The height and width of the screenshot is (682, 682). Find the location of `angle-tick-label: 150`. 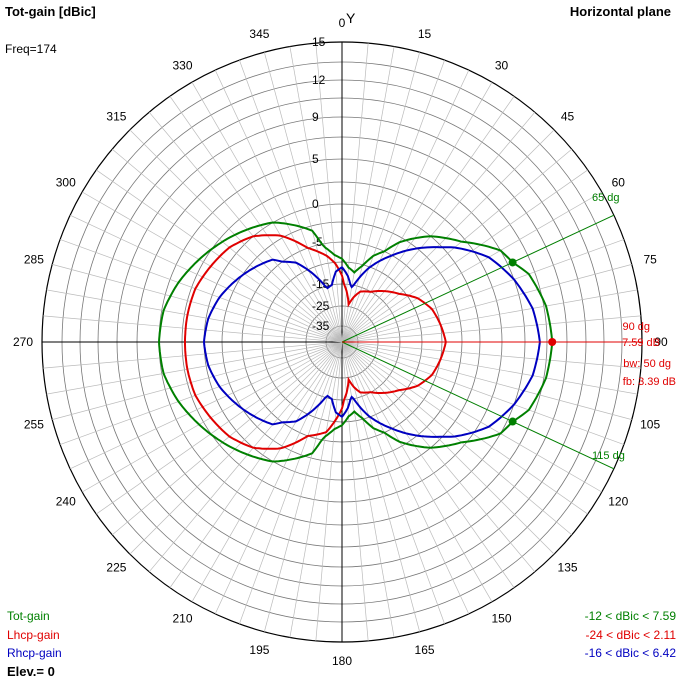

angle-tick-label: 150 is located at coordinates (501, 618).